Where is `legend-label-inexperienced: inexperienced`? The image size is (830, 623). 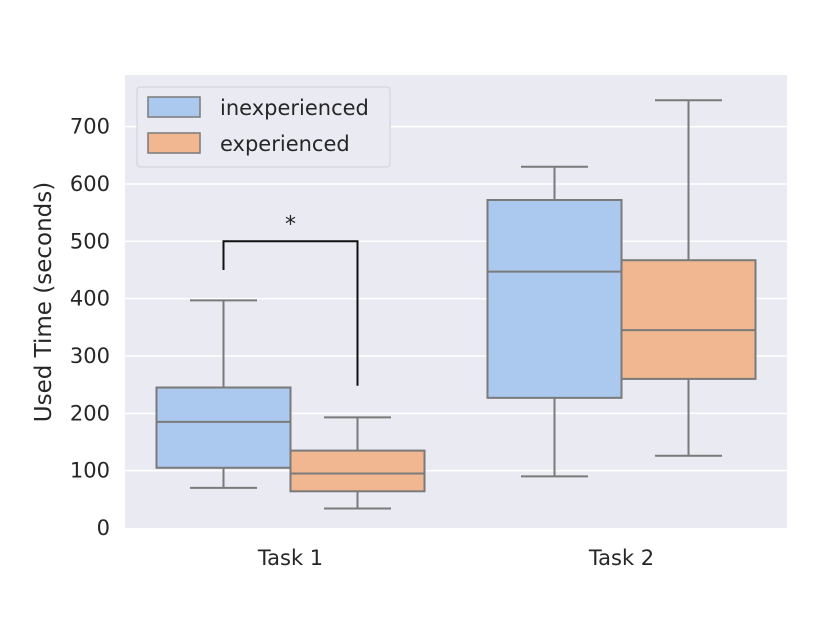 legend-label-inexperienced: inexperienced is located at coordinates (294, 108).